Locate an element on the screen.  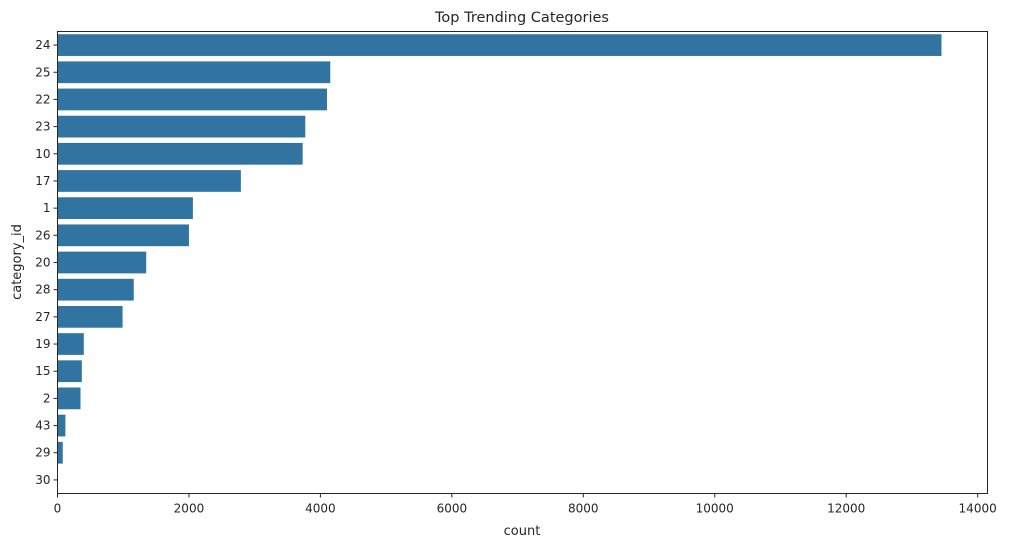
chart-title: Top Trending Categories is located at coordinates (521, 18).